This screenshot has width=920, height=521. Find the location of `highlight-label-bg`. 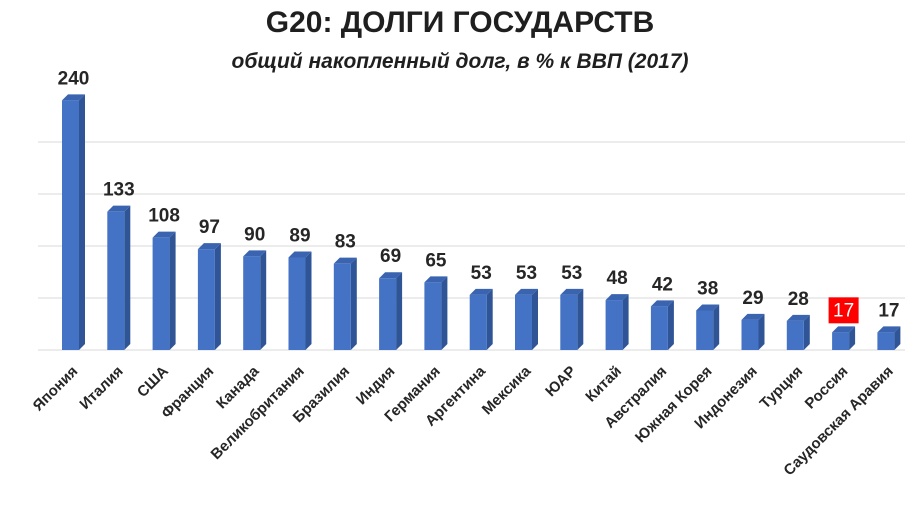

highlight-label-bg is located at coordinates (843, 310).